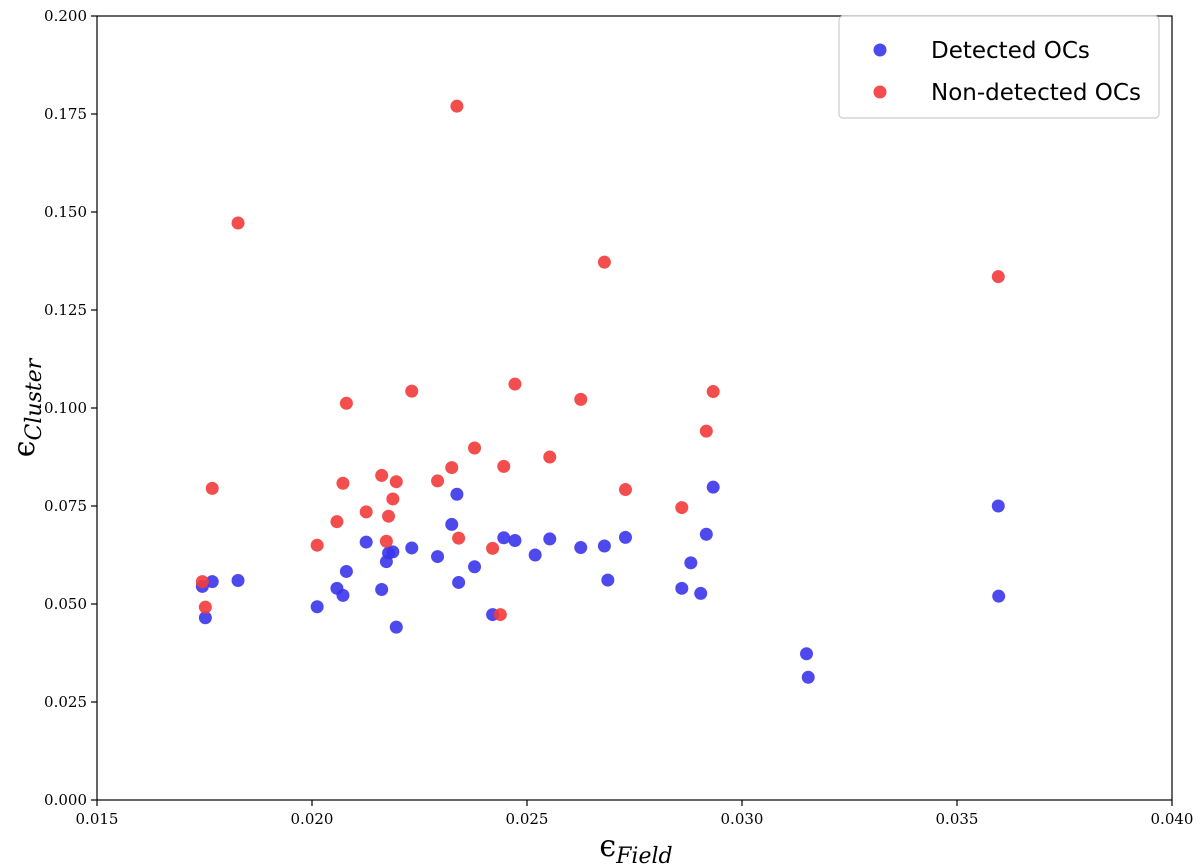  What do you see at coordinates (742, 819) in the screenshot?
I see `x-tick-label: 0.030` at bounding box center [742, 819].